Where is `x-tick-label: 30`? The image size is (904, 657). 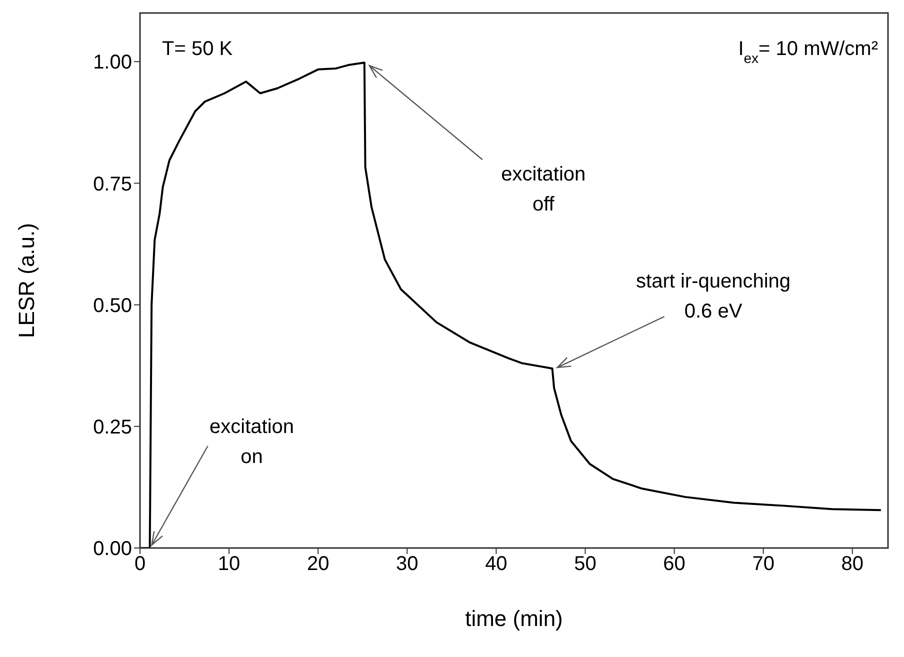
x-tick-label: 30 is located at coordinates (407, 564).